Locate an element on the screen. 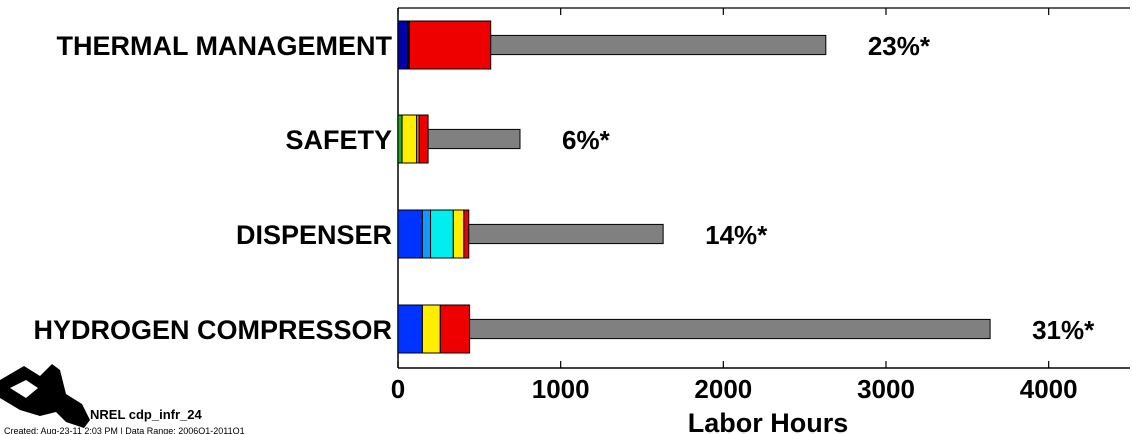 The height and width of the screenshot is (434, 1132). percent-label: 23%* is located at coordinates (899, 46).